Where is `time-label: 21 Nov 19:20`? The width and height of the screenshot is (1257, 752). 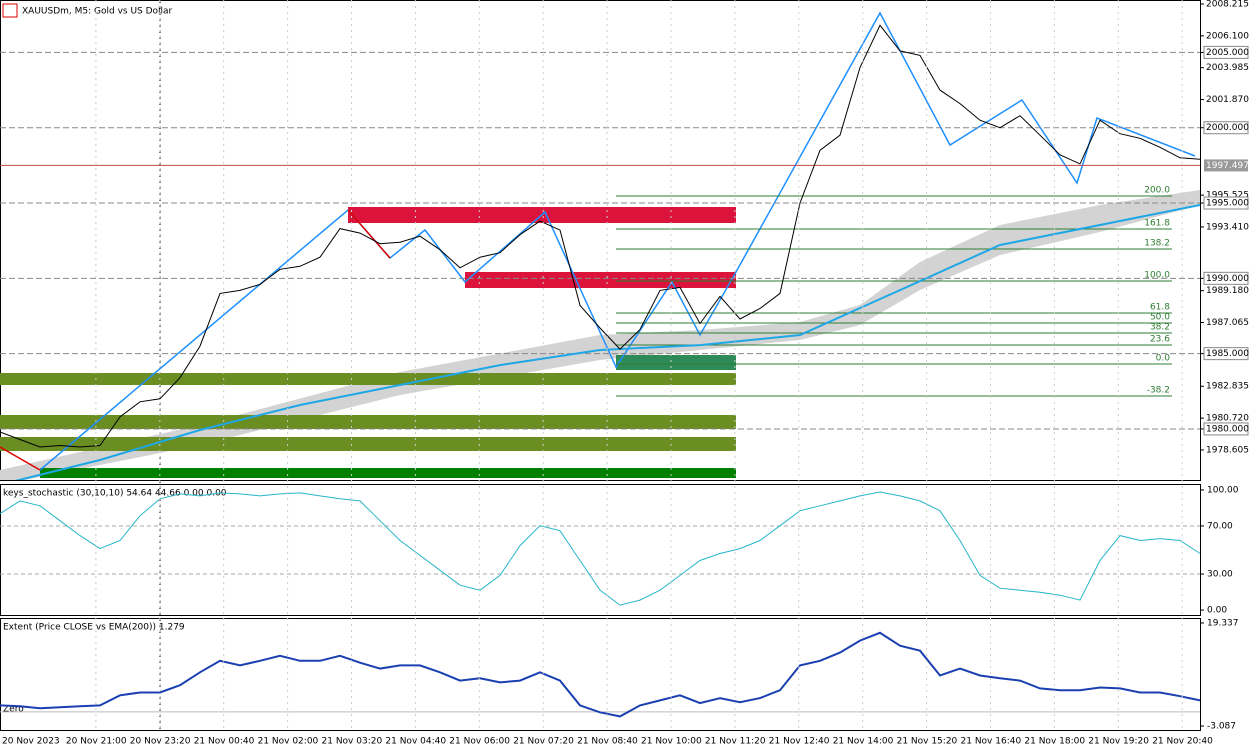 time-label: 21 Nov 19:20 is located at coordinates (1118, 742).